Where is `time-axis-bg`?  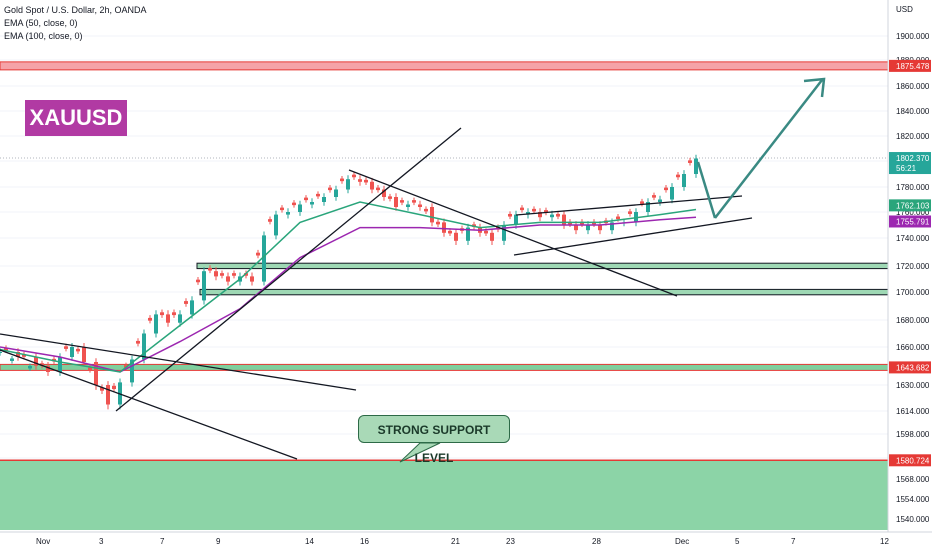 time-axis-bg is located at coordinates (466, 541).